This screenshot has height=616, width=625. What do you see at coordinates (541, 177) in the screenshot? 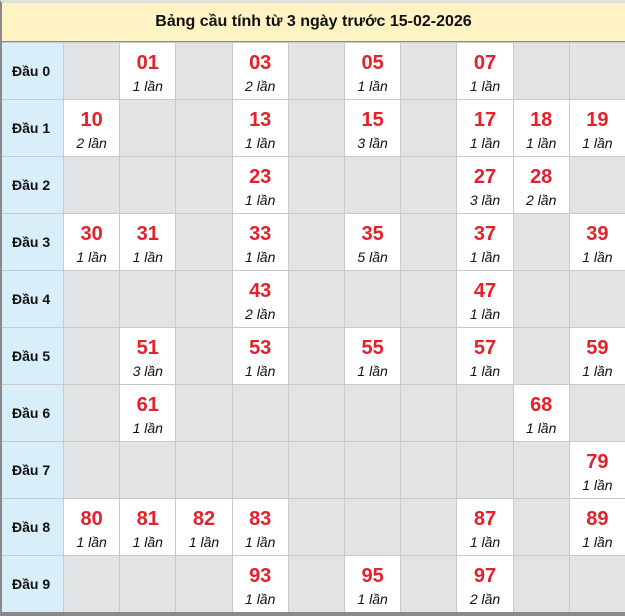
I see `lotto-number: 28` at bounding box center [541, 177].